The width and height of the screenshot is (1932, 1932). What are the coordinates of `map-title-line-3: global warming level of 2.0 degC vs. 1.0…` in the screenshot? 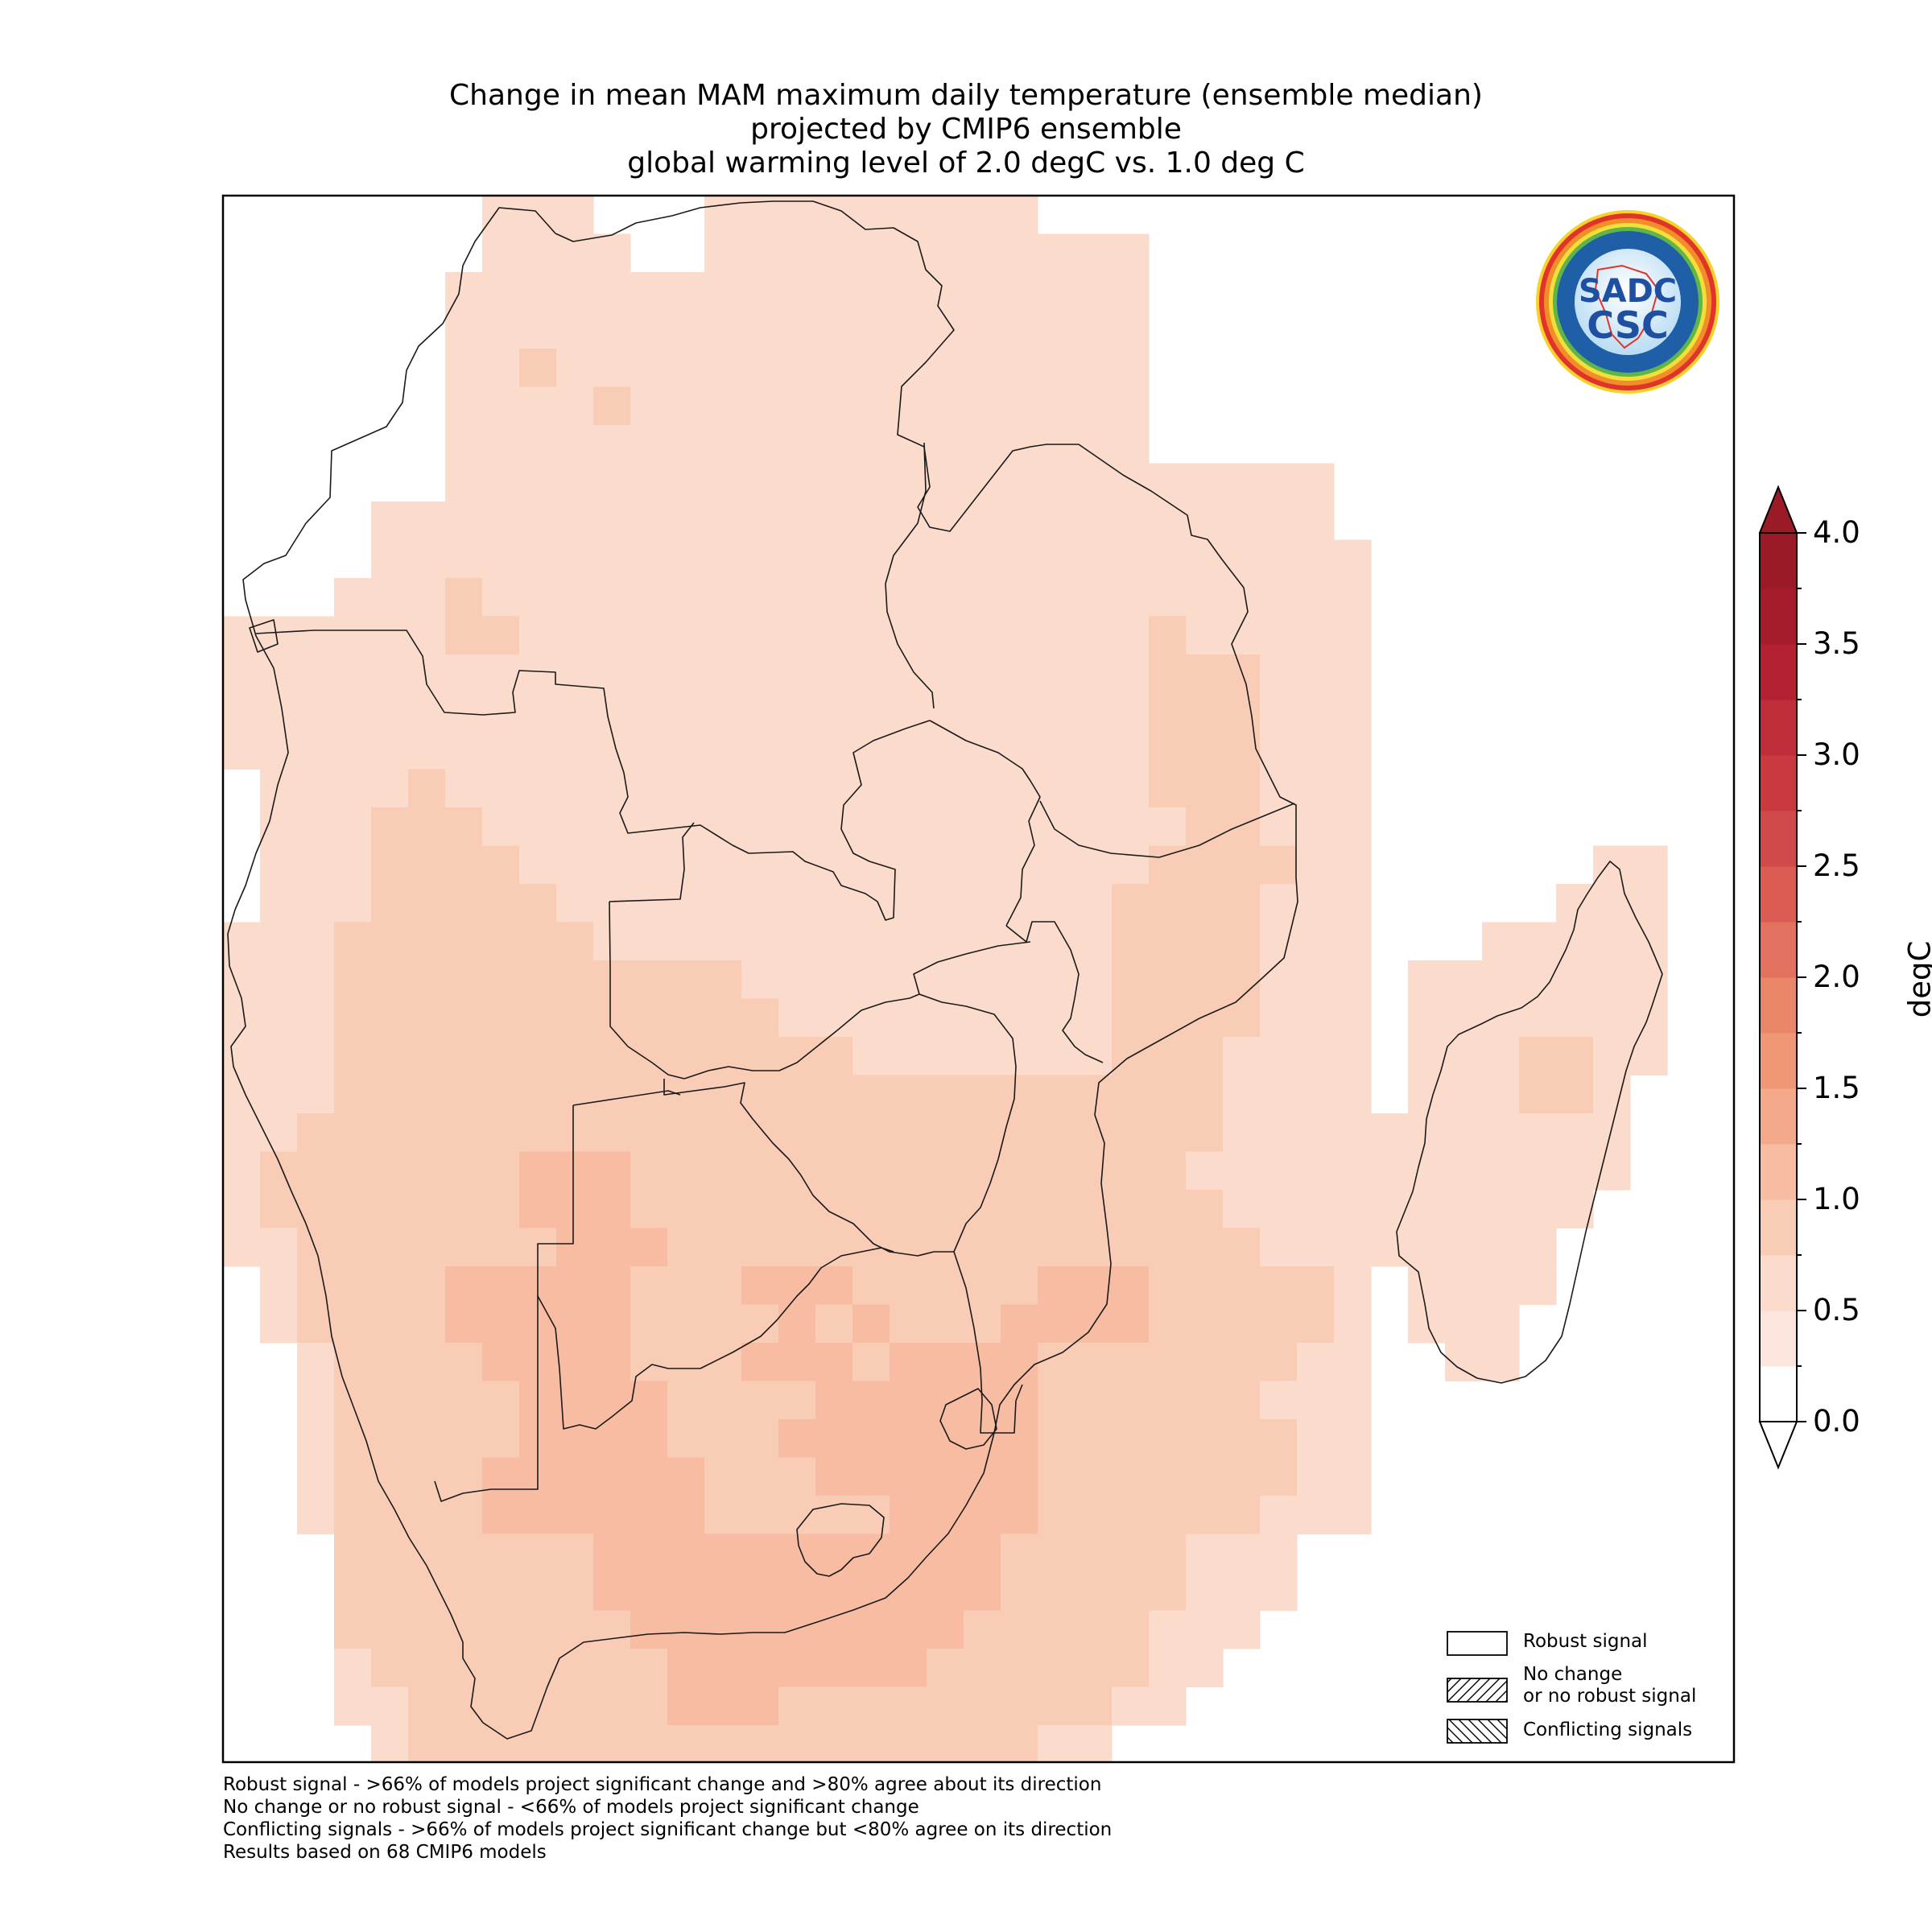 It's located at (966, 163).